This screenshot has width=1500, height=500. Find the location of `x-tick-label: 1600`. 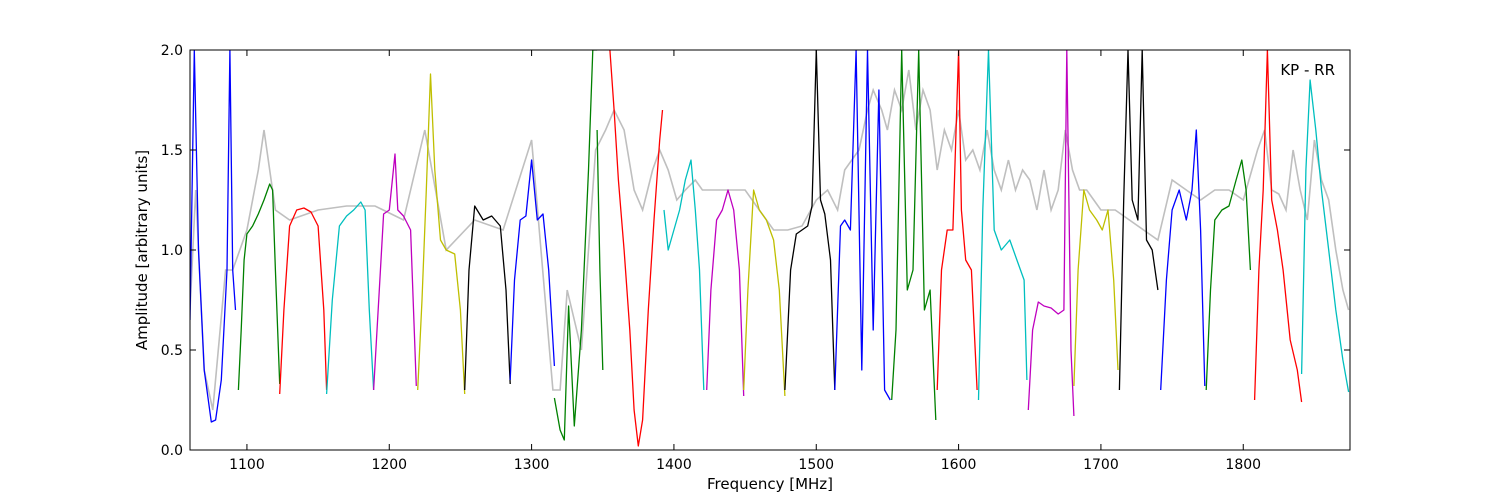

x-tick-label: 1600 is located at coordinates (959, 465).